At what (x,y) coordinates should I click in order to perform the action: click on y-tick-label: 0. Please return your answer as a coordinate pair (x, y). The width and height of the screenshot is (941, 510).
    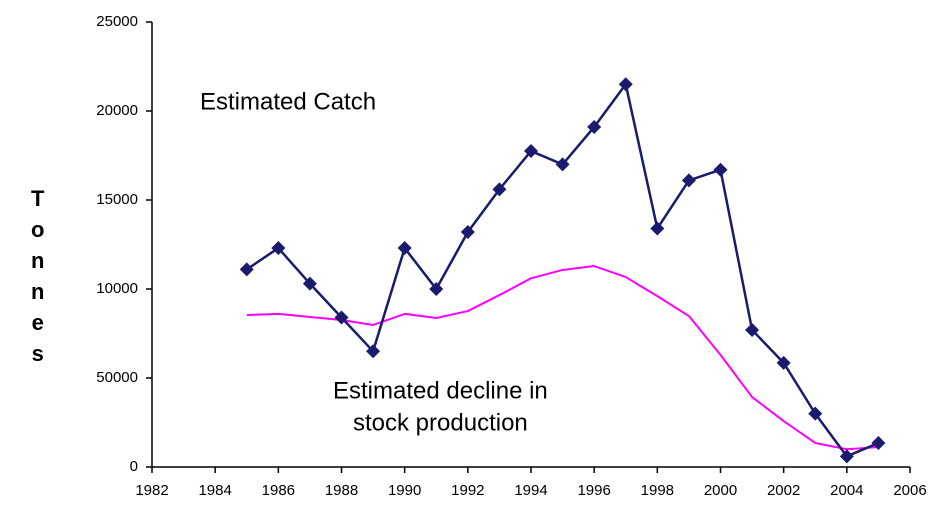
    Looking at the image, I should click on (134, 466).